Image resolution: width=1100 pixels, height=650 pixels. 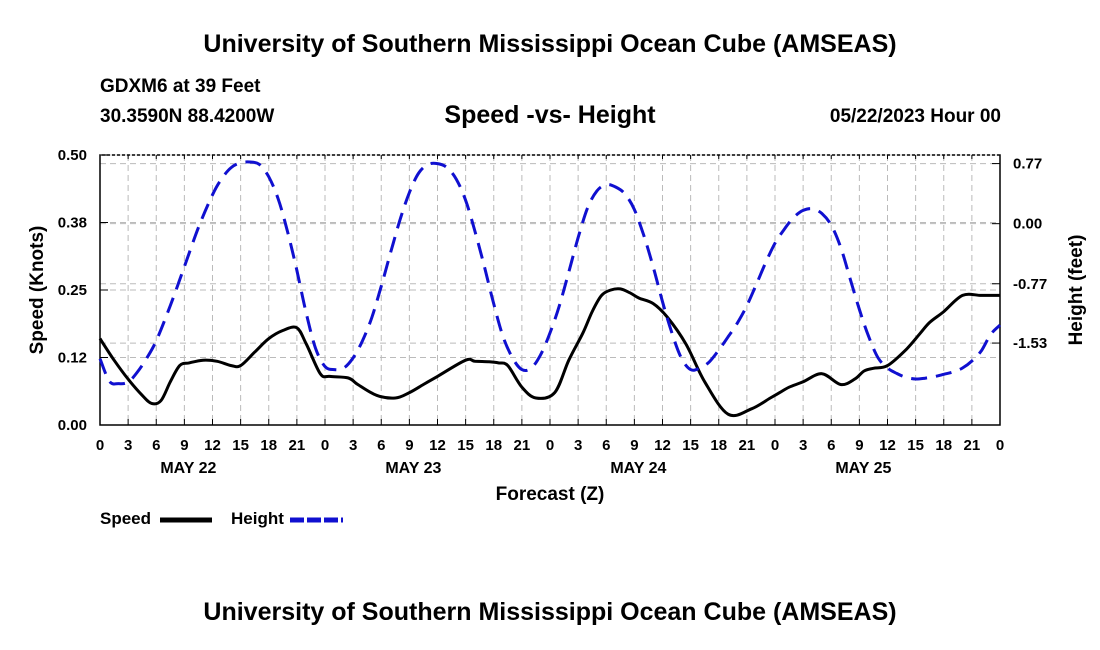 What do you see at coordinates (413, 468) in the screenshot?
I see `x-day-label: MAY 23` at bounding box center [413, 468].